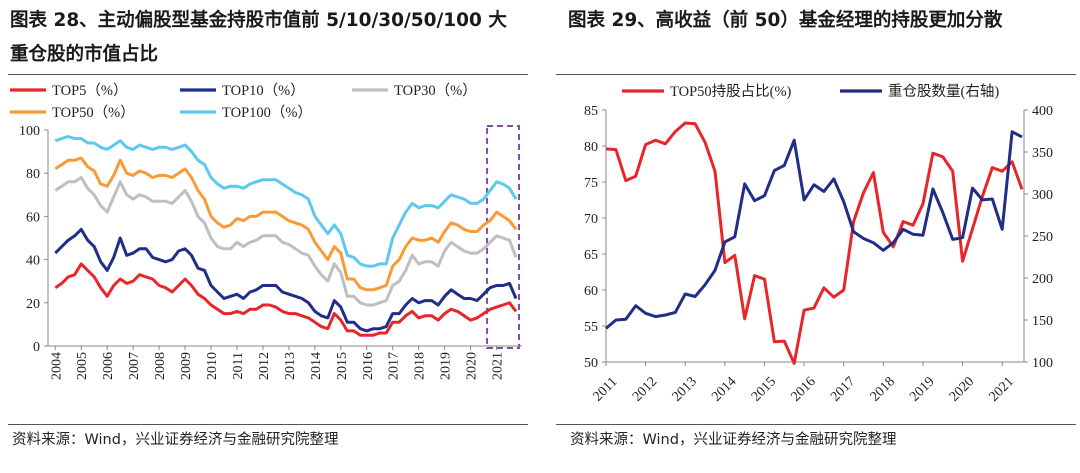 This screenshot has height=473, width=1080. I want to click on left-source-rule, so click(268, 424).